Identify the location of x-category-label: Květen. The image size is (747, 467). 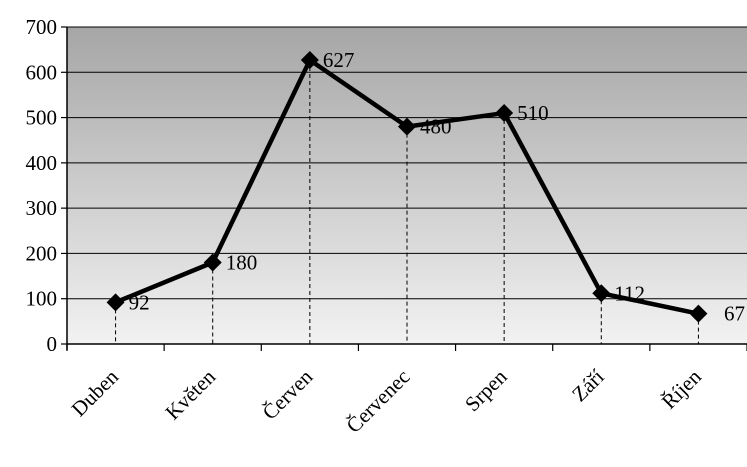
(190, 394).